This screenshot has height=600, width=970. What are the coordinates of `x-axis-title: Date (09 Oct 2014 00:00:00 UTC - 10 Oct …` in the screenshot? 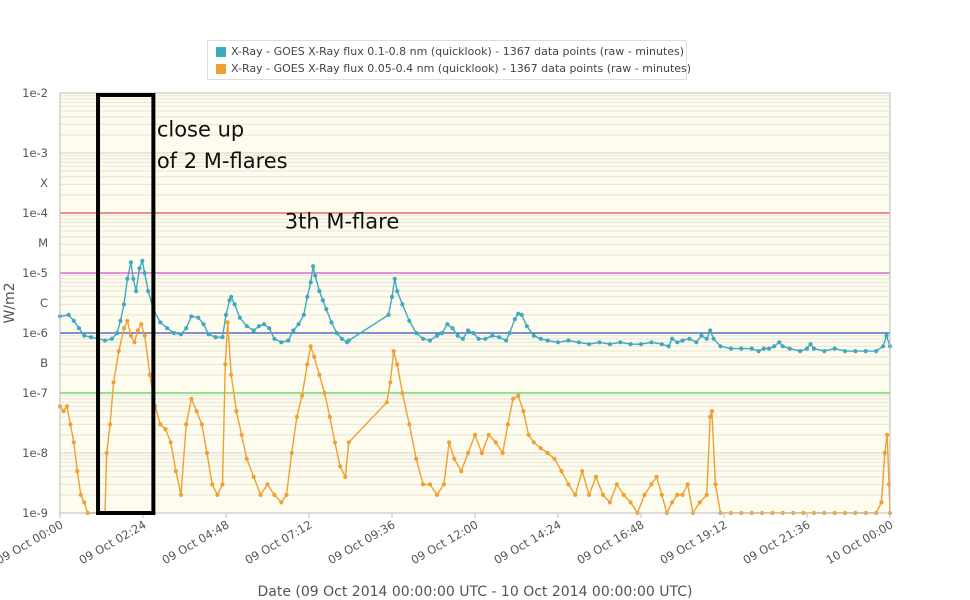 It's located at (475, 592).